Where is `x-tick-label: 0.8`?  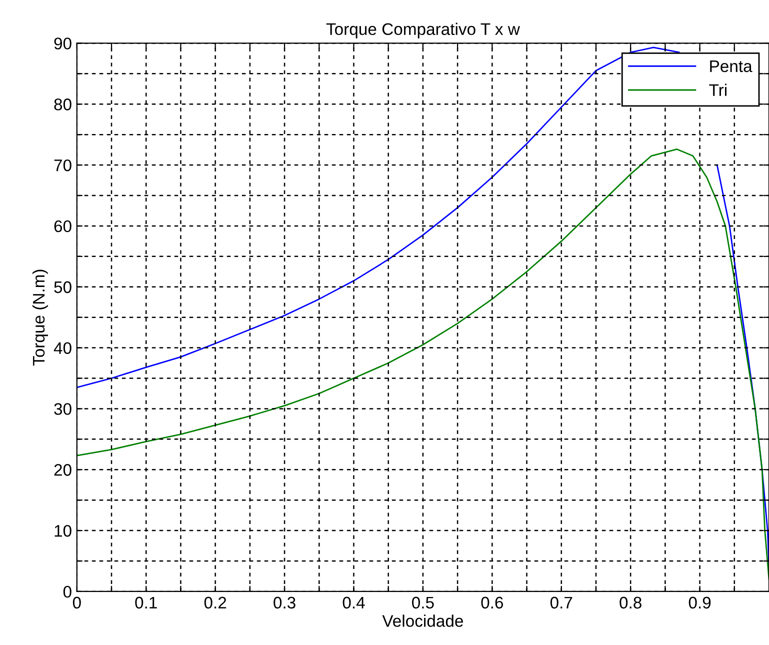 x-tick-label: 0.8 is located at coordinates (631, 602).